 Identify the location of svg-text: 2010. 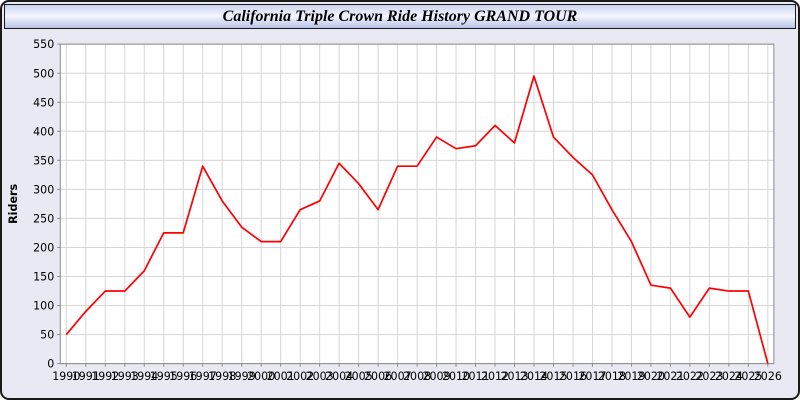
(456, 376).